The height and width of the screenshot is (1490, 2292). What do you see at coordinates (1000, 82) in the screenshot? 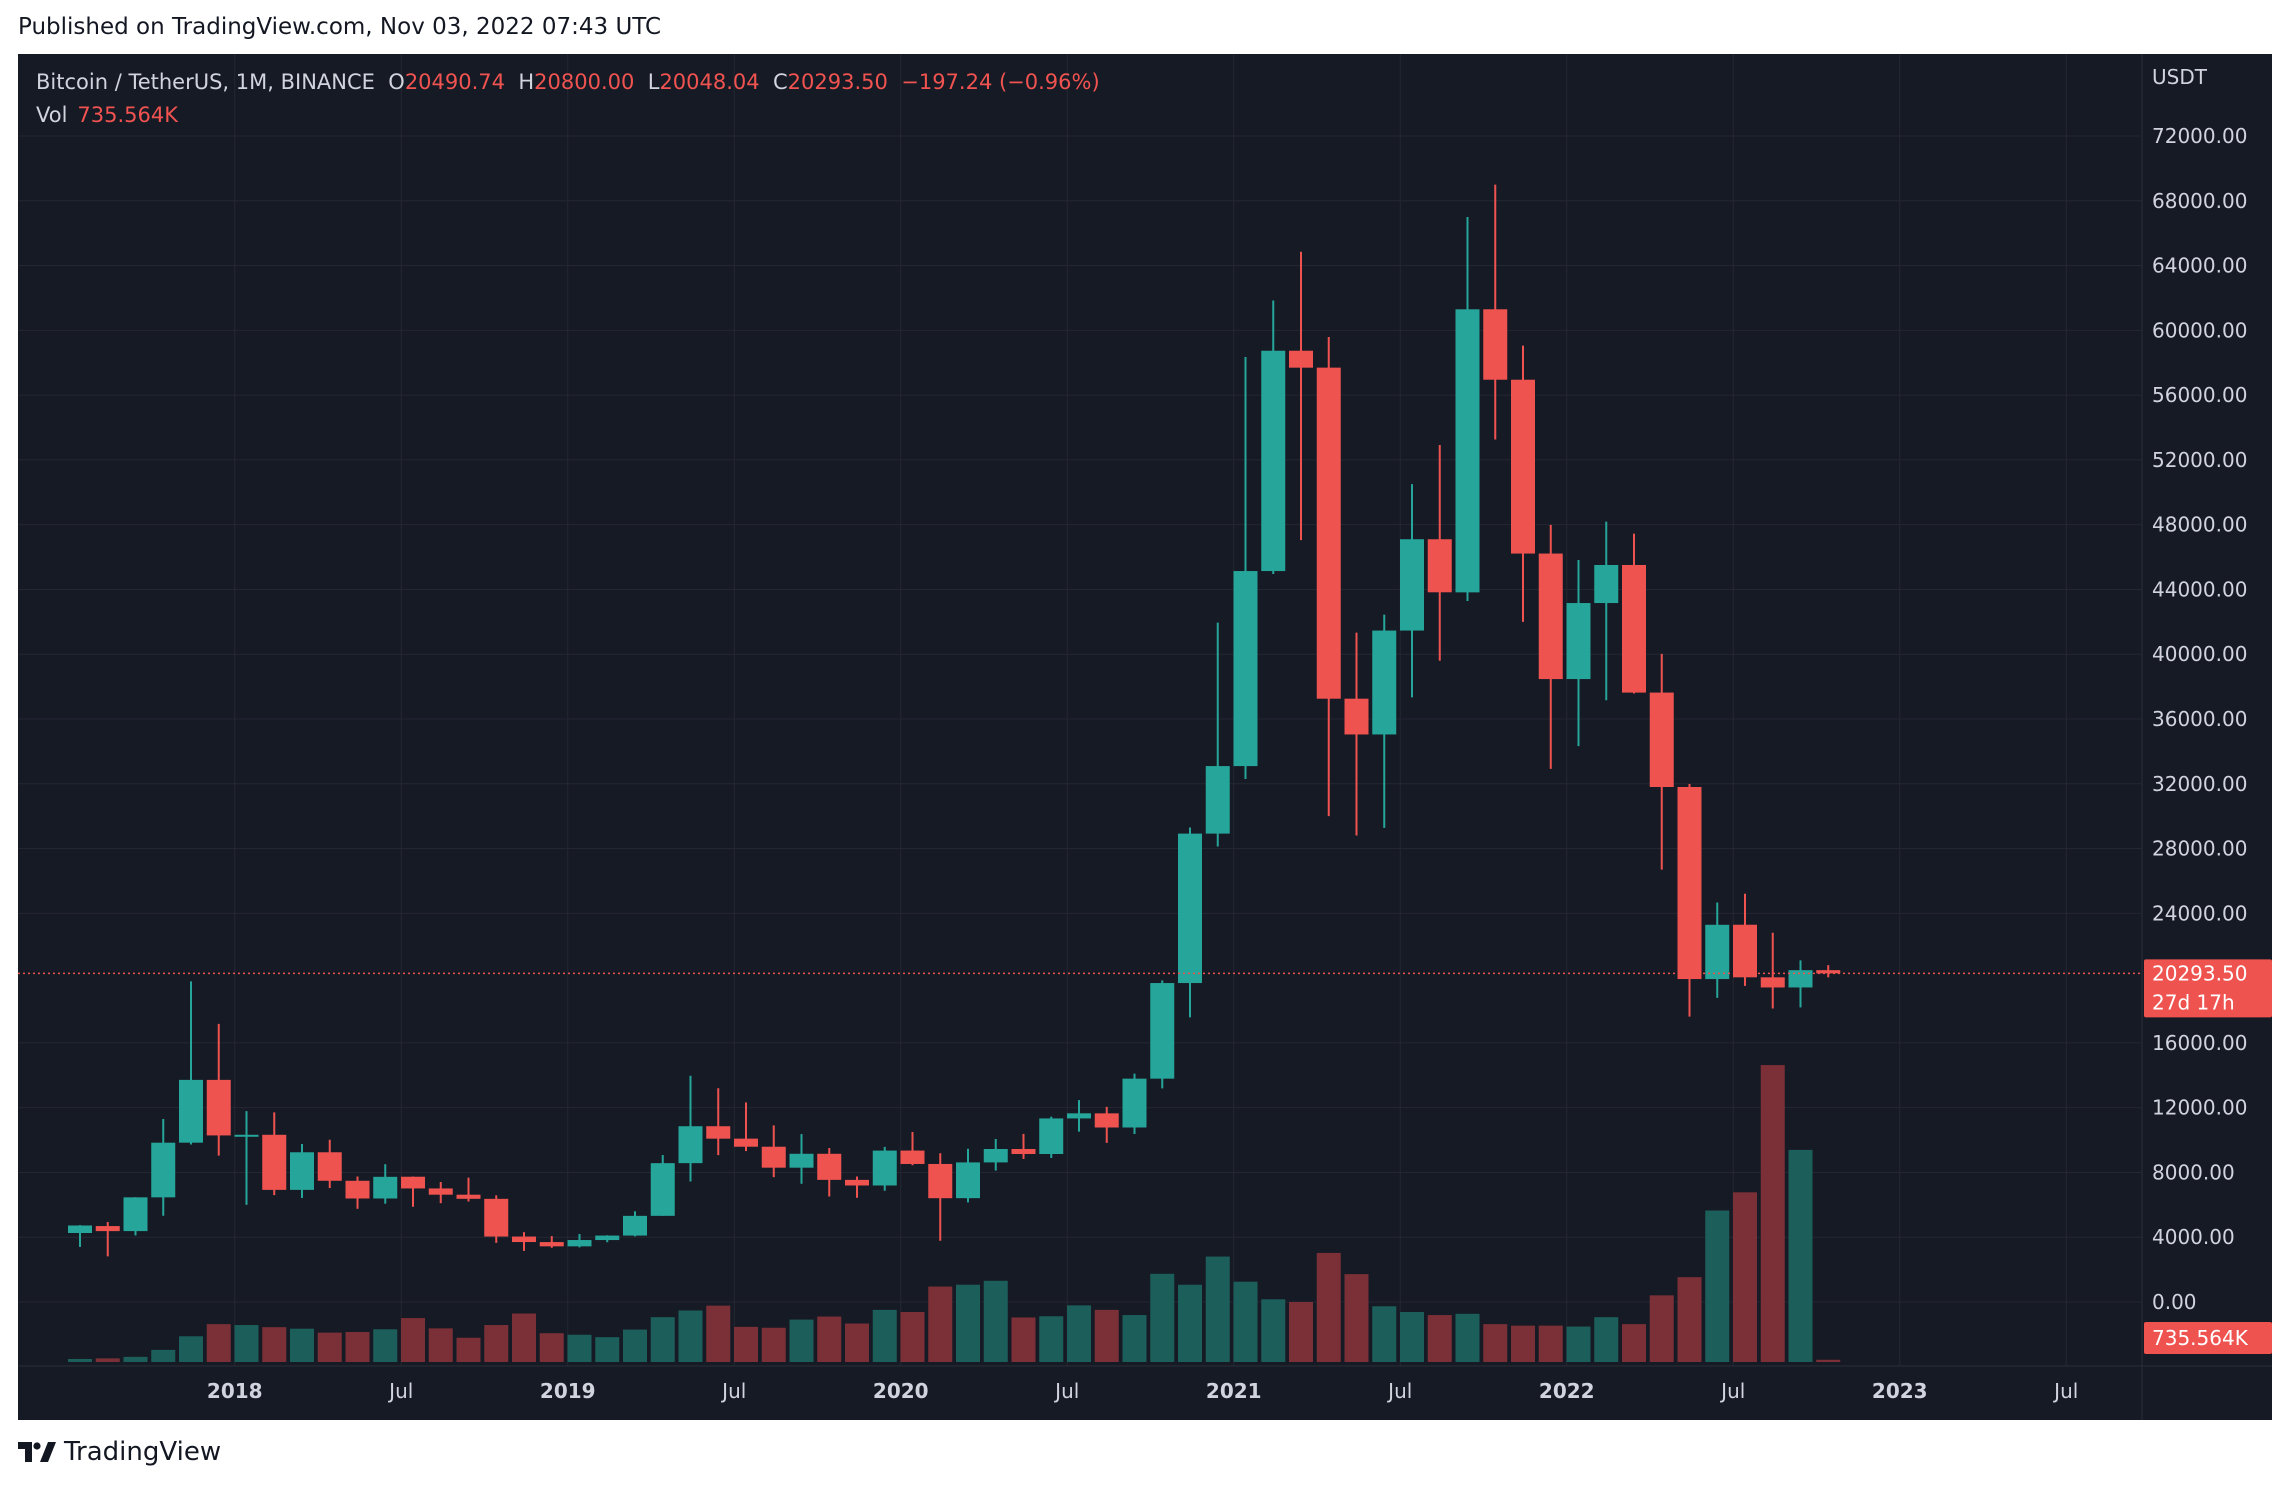
I see `change-value: −197.24 (−0.96%)` at bounding box center [1000, 82].